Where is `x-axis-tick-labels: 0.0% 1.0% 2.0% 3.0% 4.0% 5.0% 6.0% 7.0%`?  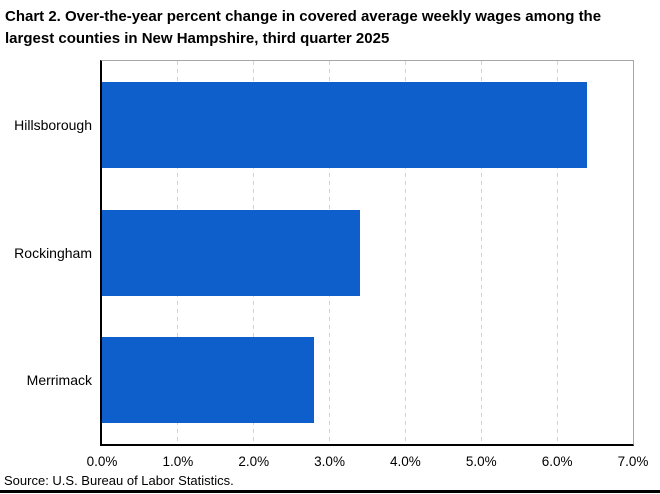
x-axis-tick-labels: 0.0% 1.0% 2.0% 3.0% 4.0% 5.0% 6.0% 7.0% is located at coordinates (330, 463).